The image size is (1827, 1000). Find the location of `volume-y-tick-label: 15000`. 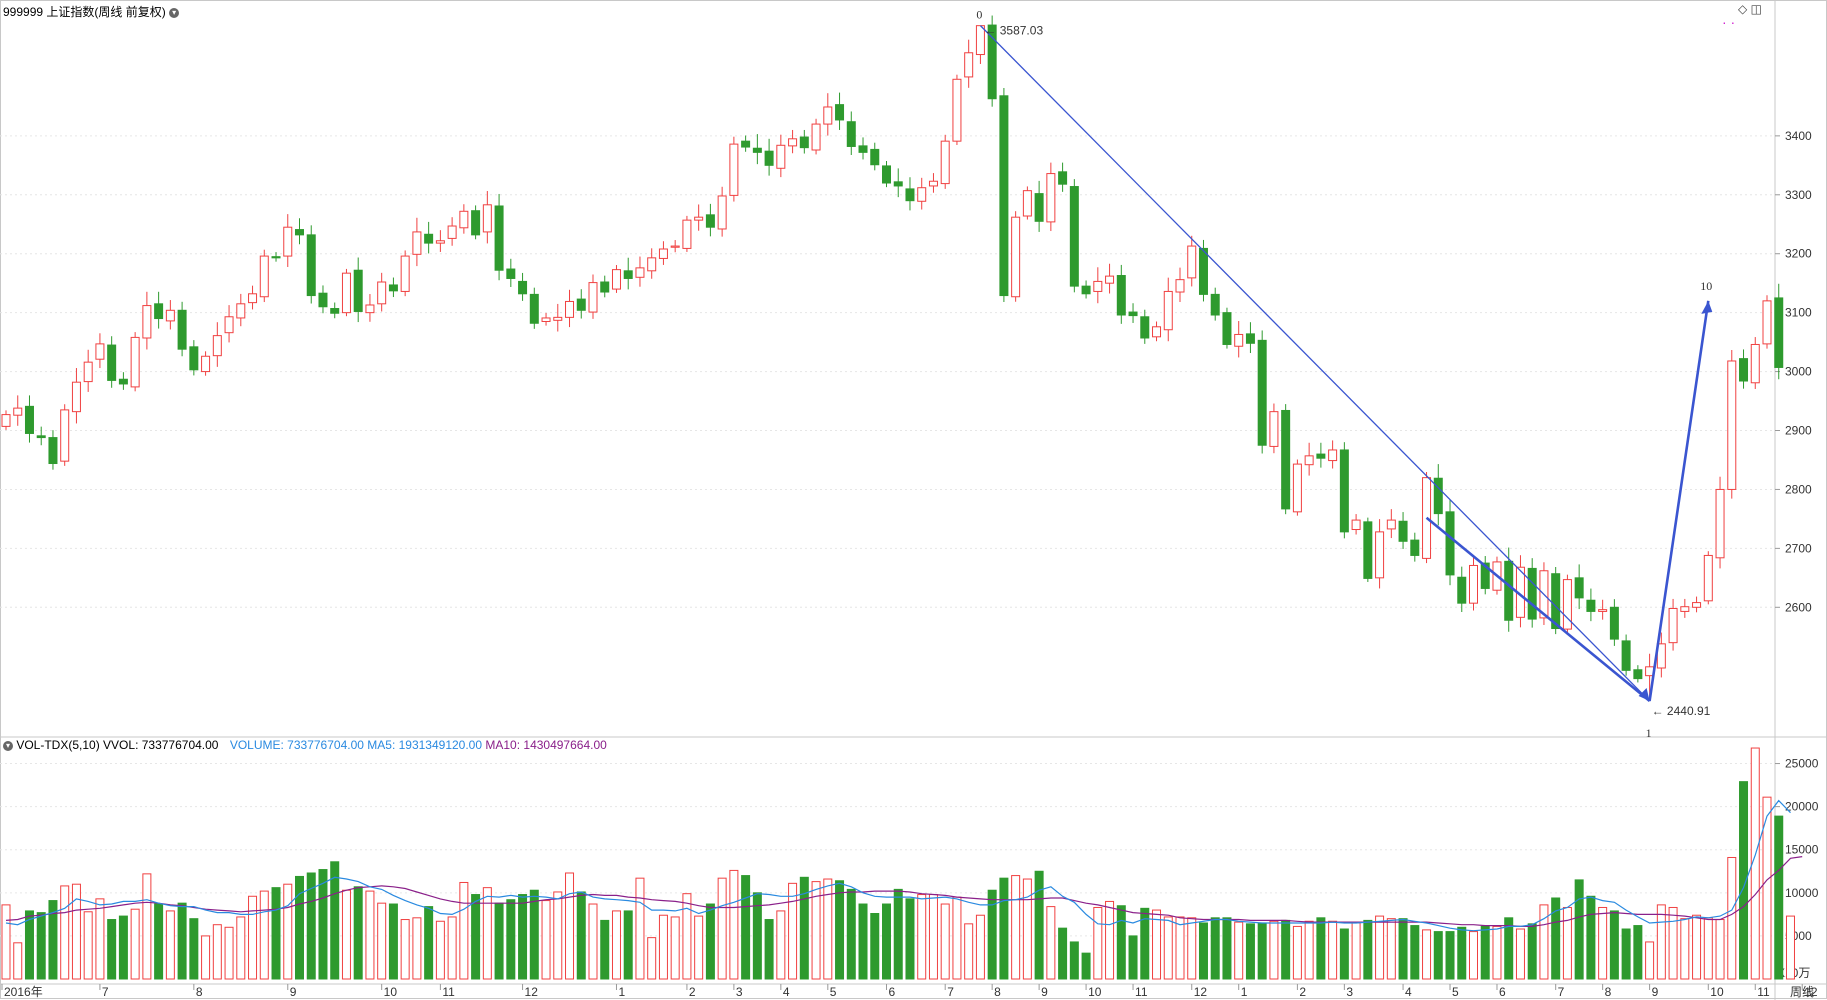

volume-y-tick-label: 15000 is located at coordinates (1802, 850).